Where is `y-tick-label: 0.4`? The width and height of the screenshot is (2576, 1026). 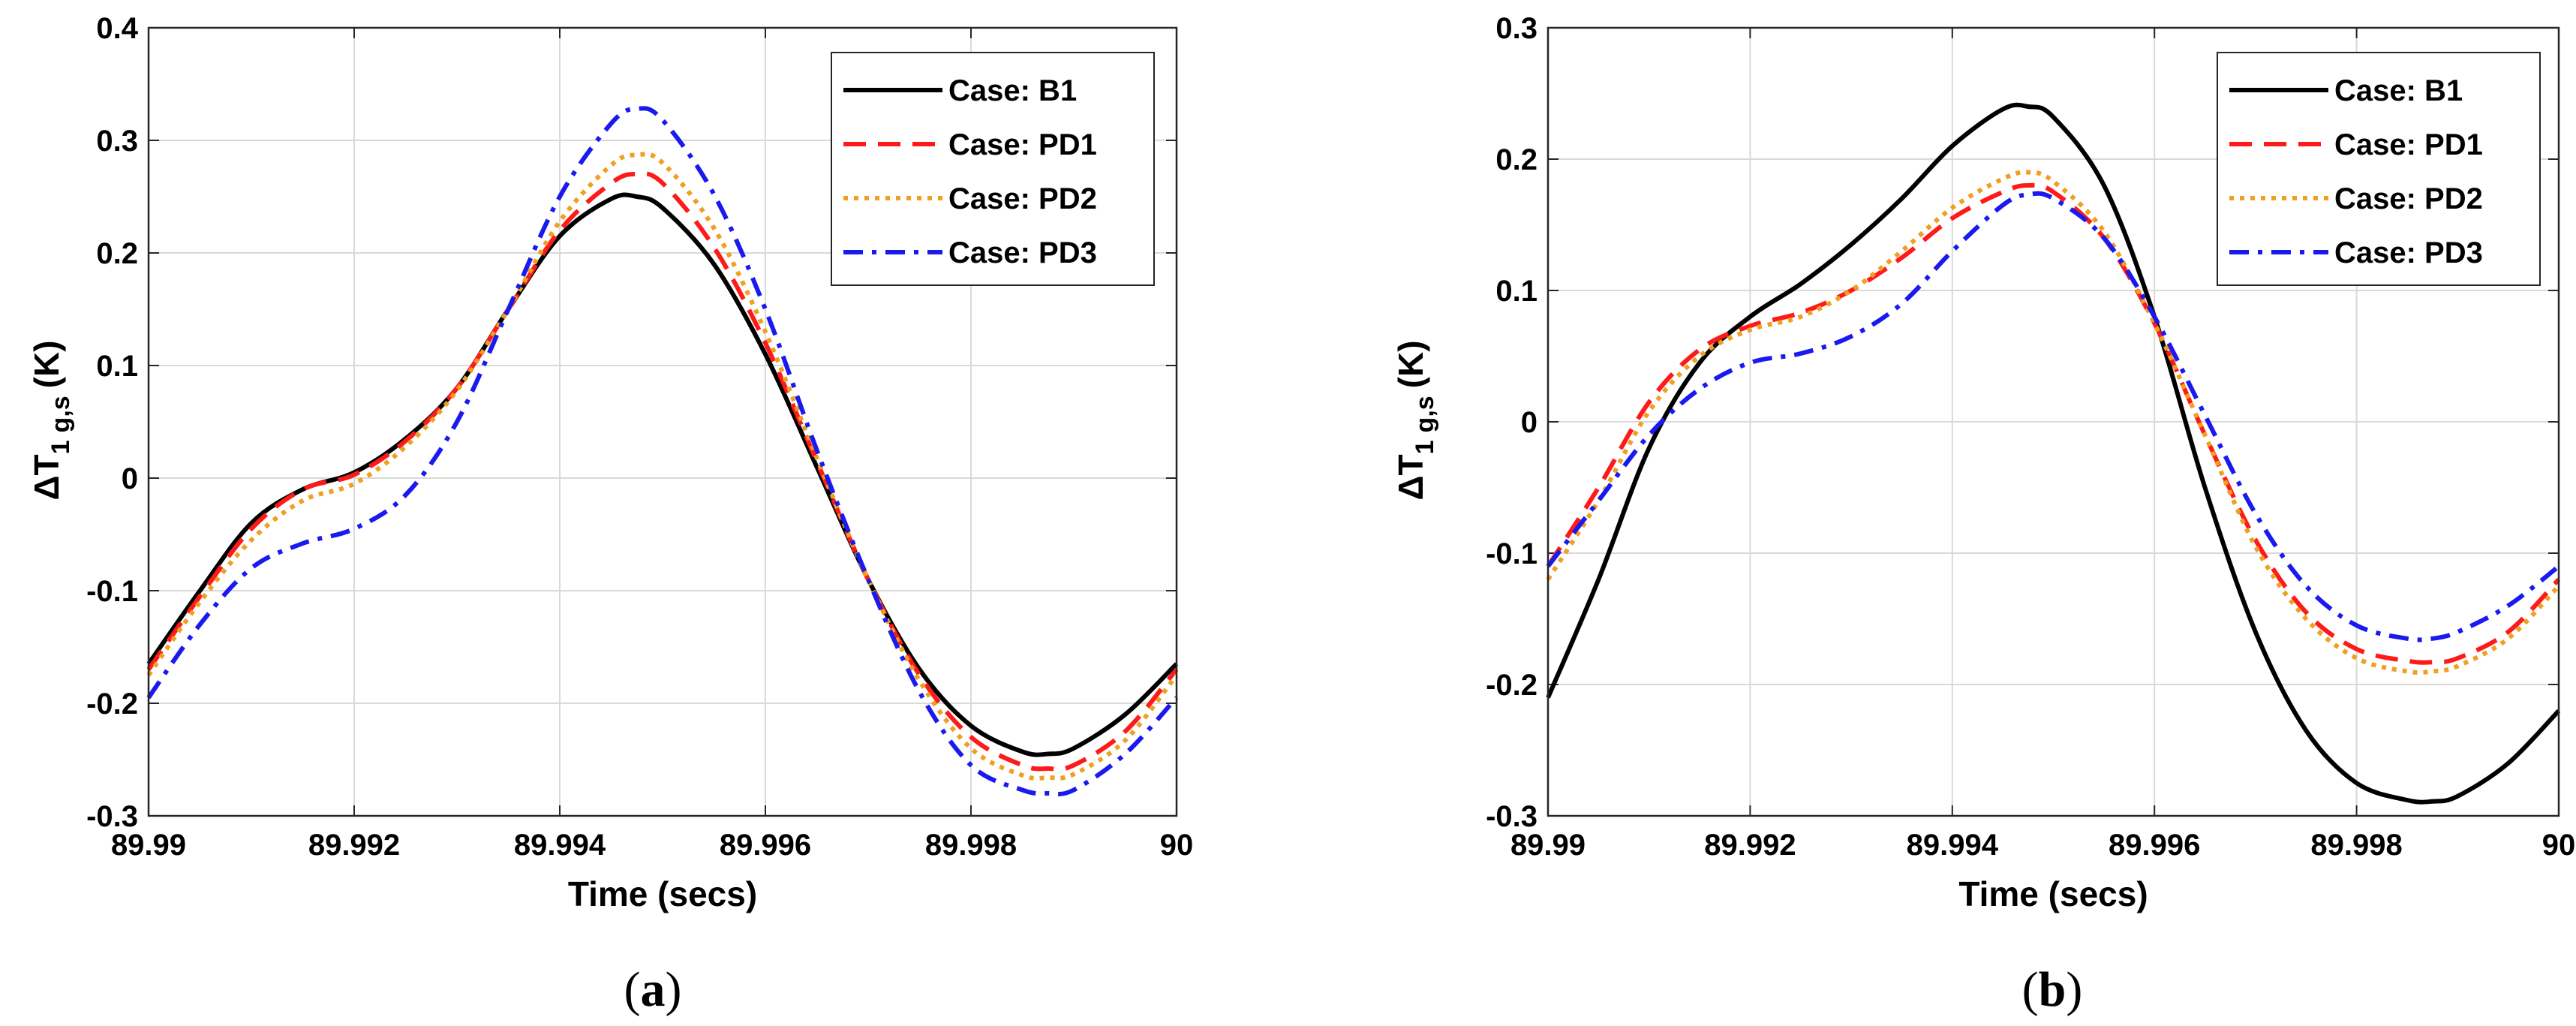 y-tick-label: 0.4 is located at coordinates (117, 28).